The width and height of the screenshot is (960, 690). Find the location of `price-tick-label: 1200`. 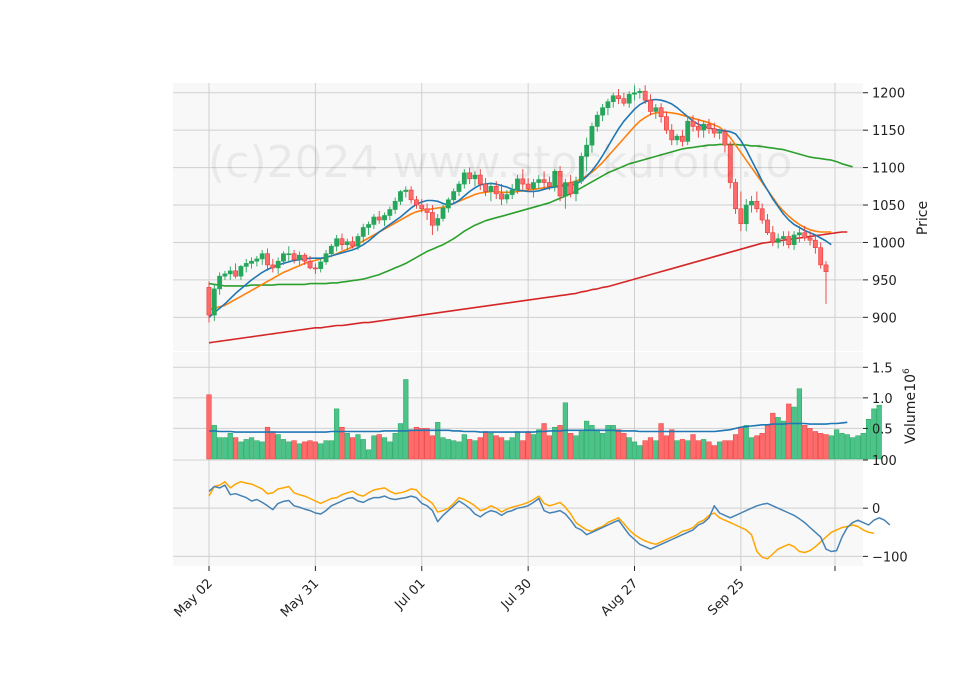

price-tick-label: 1200 is located at coordinates (888, 94).